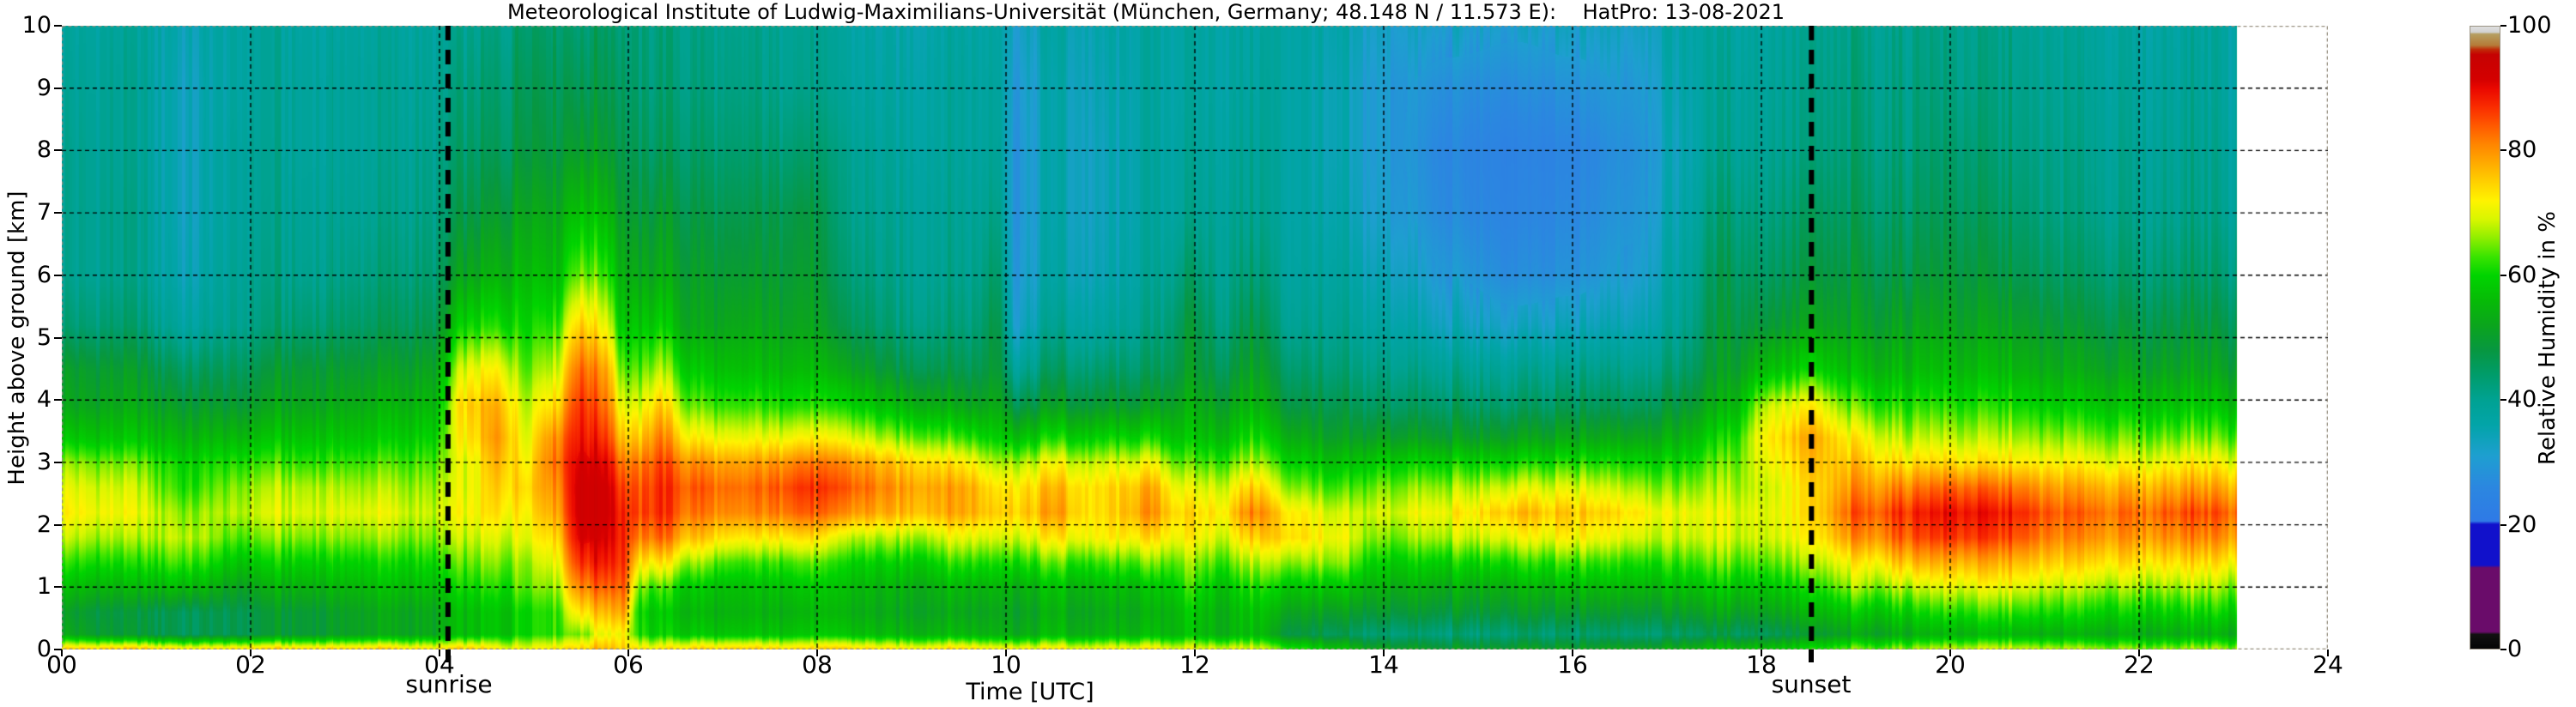 Image resolution: width=2576 pixels, height=707 pixels. What do you see at coordinates (44, 150) in the screenshot?
I see `y-tick-label: 8` at bounding box center [44, 150].